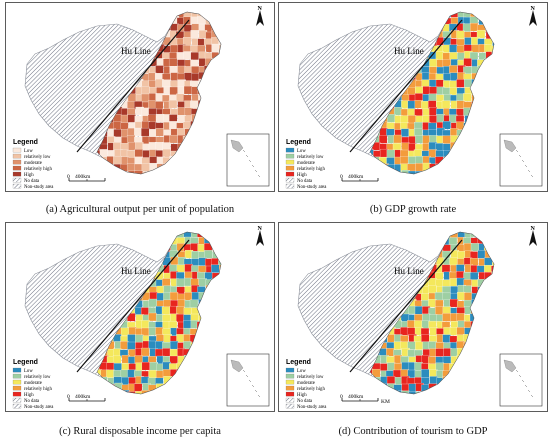  Describe the element at coordinates (413, 209) in the screenshot. I see `caption-b: (b) GDP growth rate` at that location.